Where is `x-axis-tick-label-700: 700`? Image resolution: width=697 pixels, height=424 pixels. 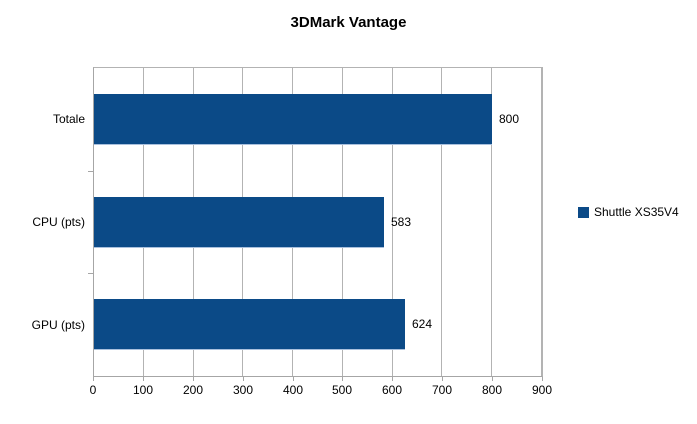 x-axis-tick-label-700: 700 is located at coordinates (442, 390).